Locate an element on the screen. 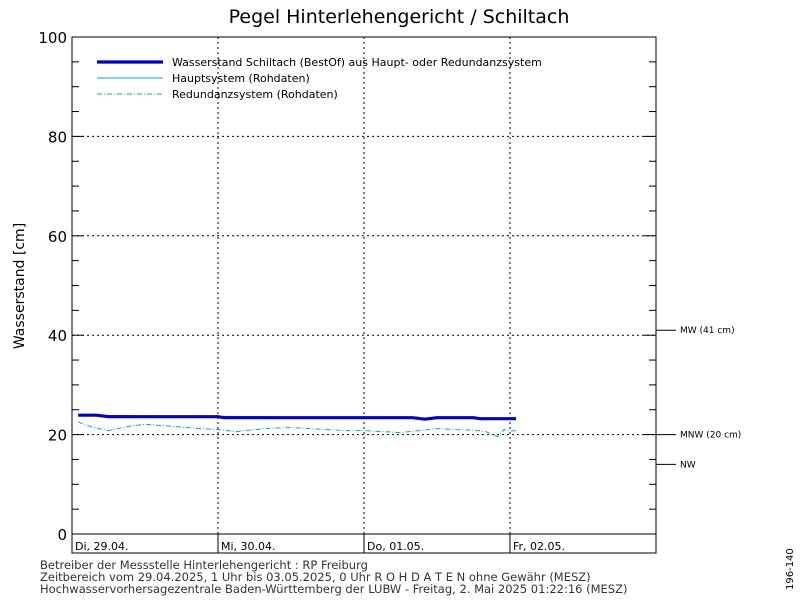  data-series is located at coordinates (297, 425).